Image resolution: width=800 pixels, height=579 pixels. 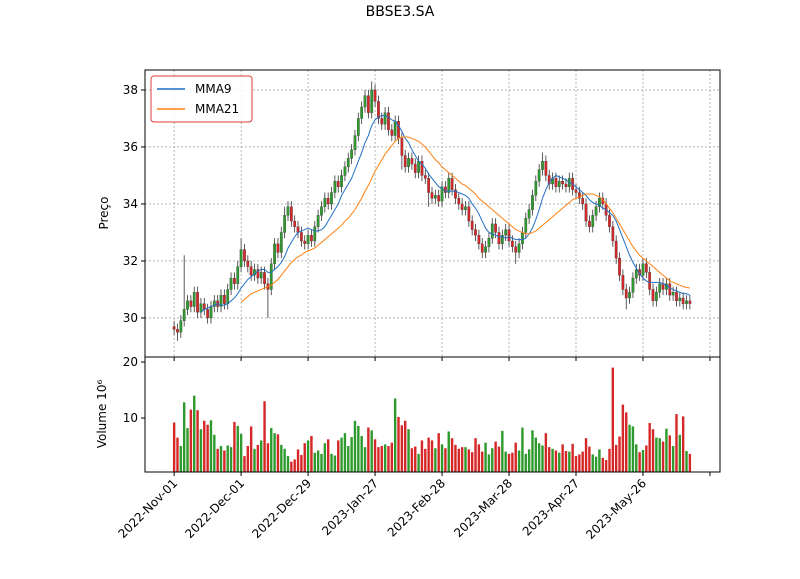 I want to click on legend-label: MMA21, so click(x=217, y=109).